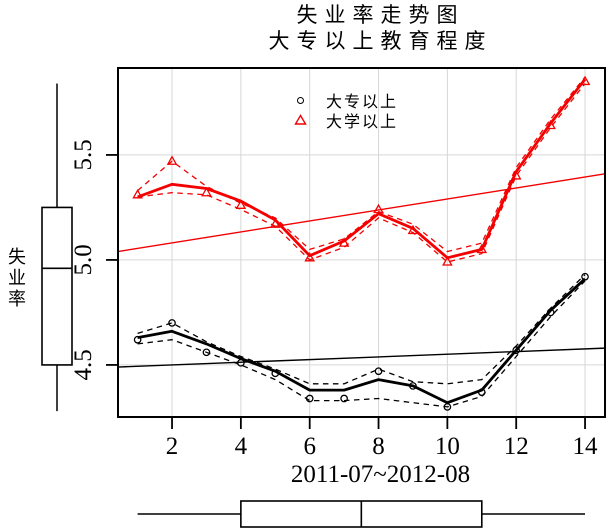 Image resolution: width=609 pixels, height=532 pixels. I want to click on y-tick-label: 5.0, so click(83, 259).